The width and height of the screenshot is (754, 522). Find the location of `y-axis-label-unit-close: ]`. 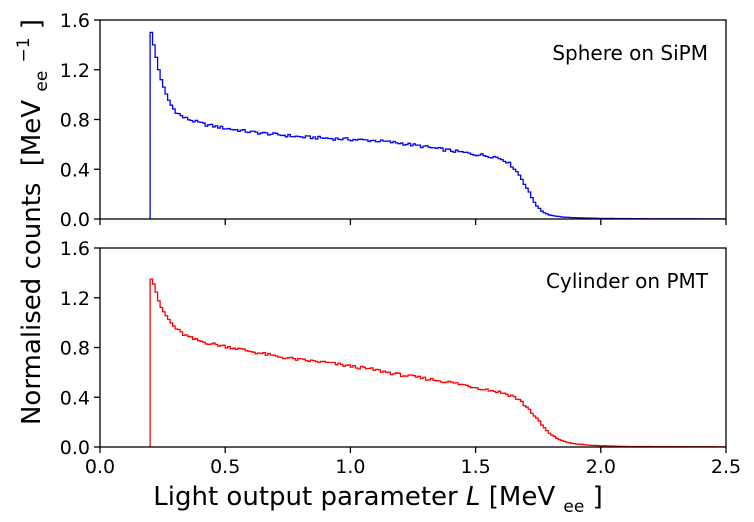

y-axis-label-unit-close: ] is located at coordinates (32, 24).